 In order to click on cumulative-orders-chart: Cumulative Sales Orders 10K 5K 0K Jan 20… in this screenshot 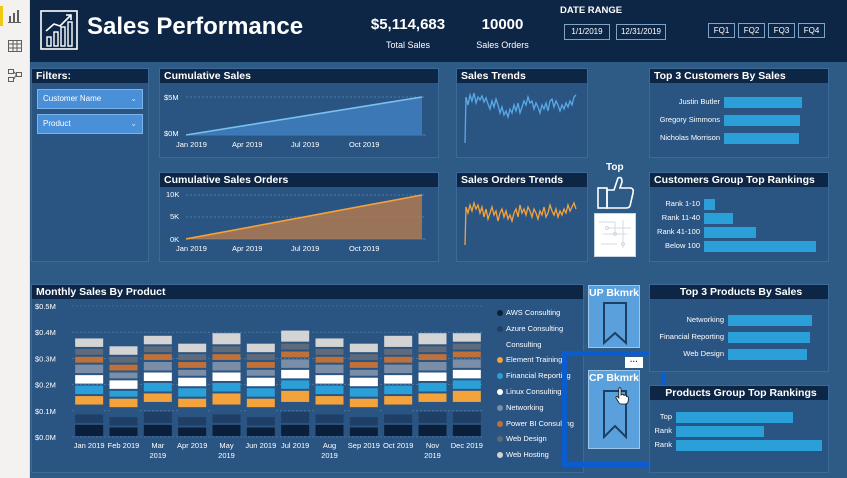, I will do `click(299, 217)`.